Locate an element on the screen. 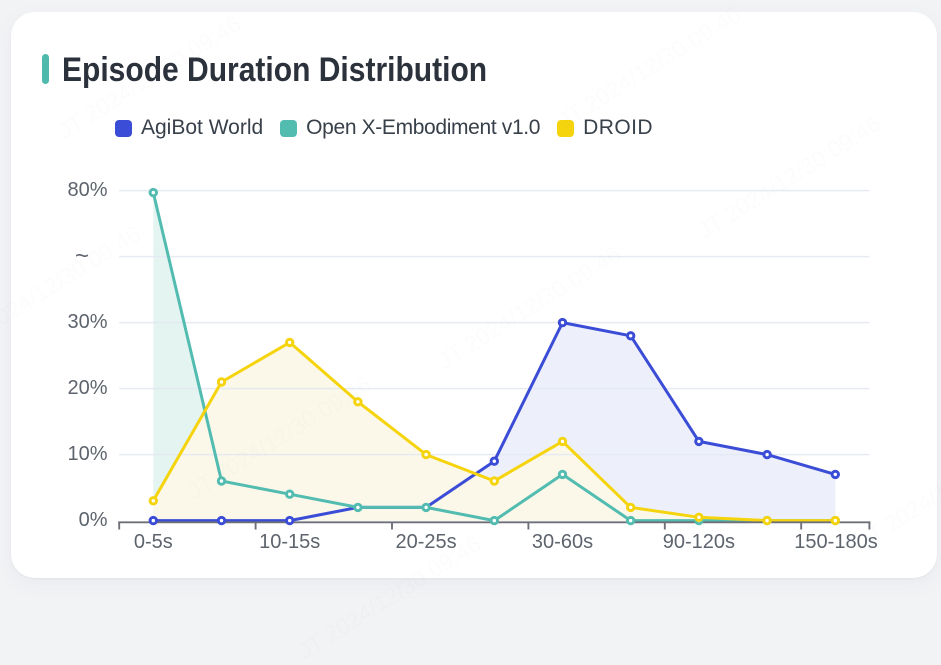 This screenshot has width=941, height=665. svg-text: 80% is located at coordinates (87, 190).